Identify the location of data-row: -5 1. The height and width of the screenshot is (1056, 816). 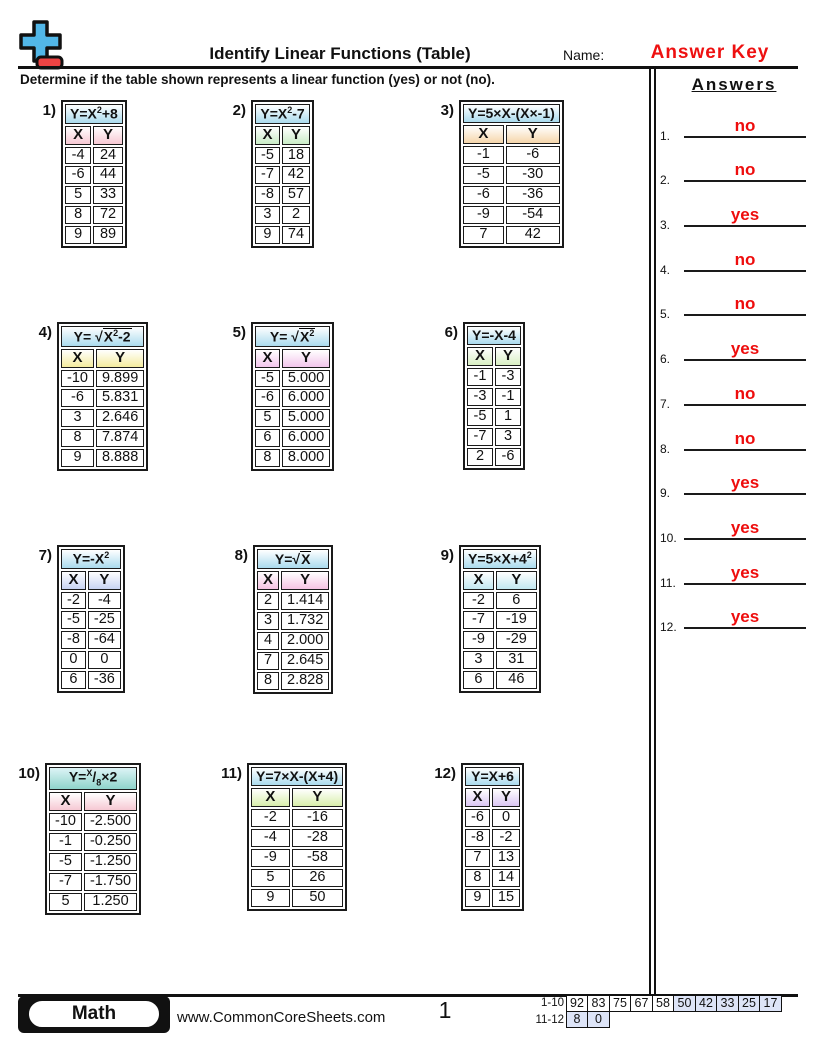
(494, 416).